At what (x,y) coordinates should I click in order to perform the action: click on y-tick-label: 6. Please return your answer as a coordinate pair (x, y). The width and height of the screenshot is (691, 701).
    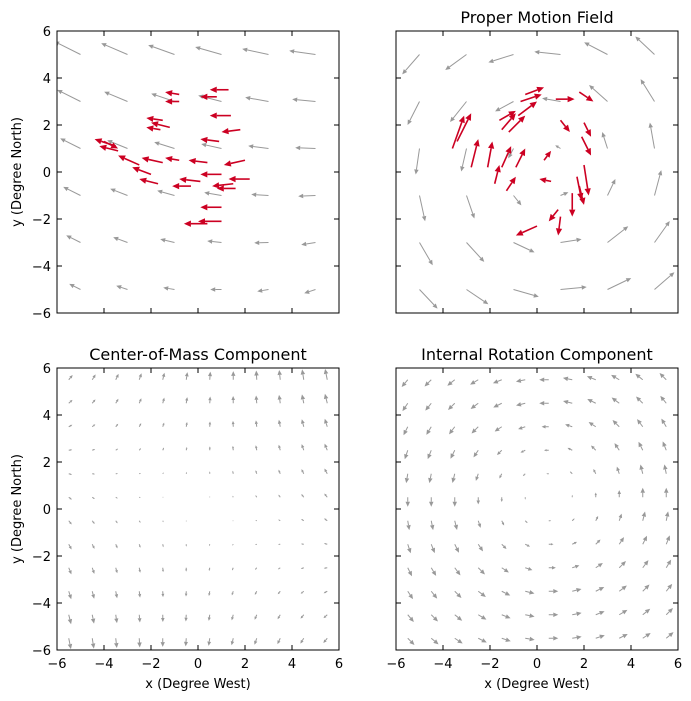
    Looking at the image, I should click on (47, 369).